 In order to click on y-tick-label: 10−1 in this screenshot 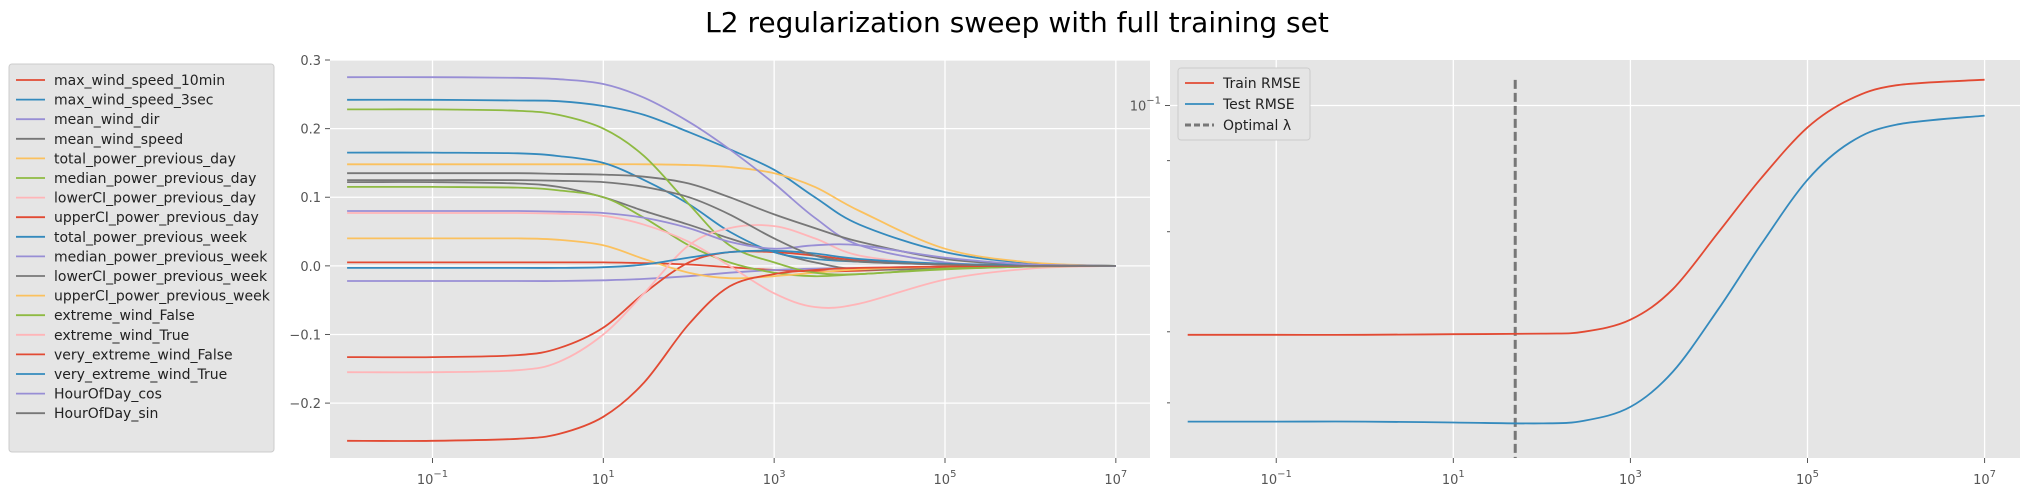, I will do `click(1145, 104)`.